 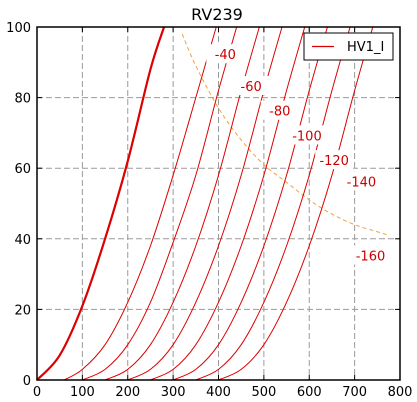 I want to click on legend: HV1_I, so click(x=348, y=46).